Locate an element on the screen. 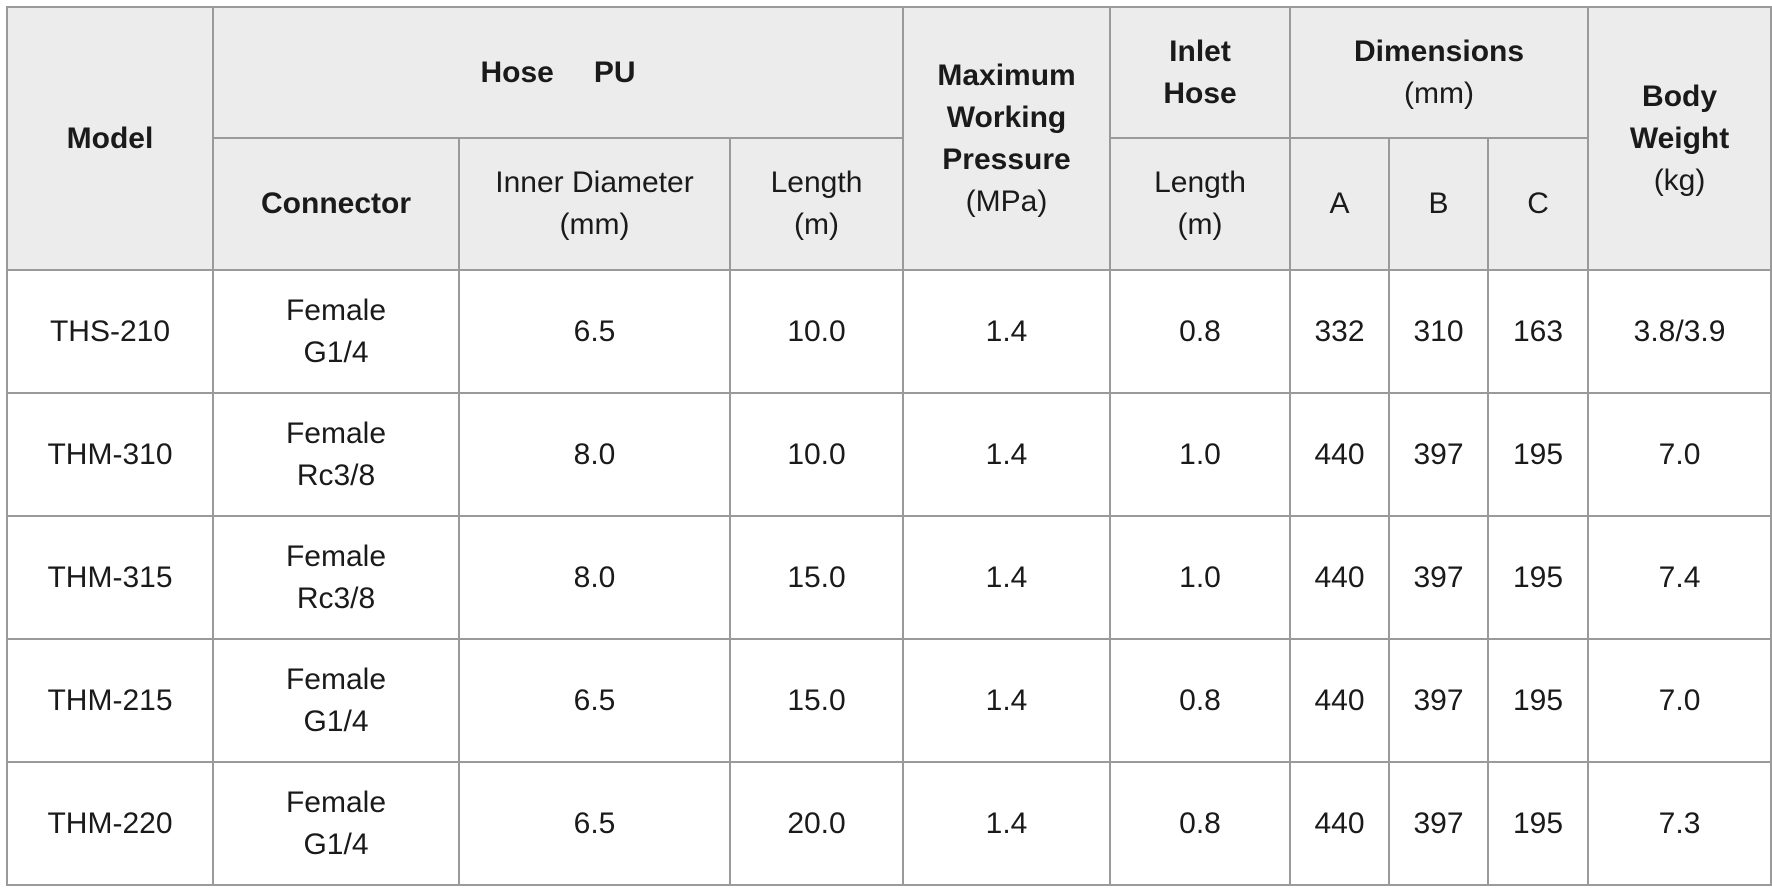  cell-text: THM-220 is located at coordinates (110, 823).